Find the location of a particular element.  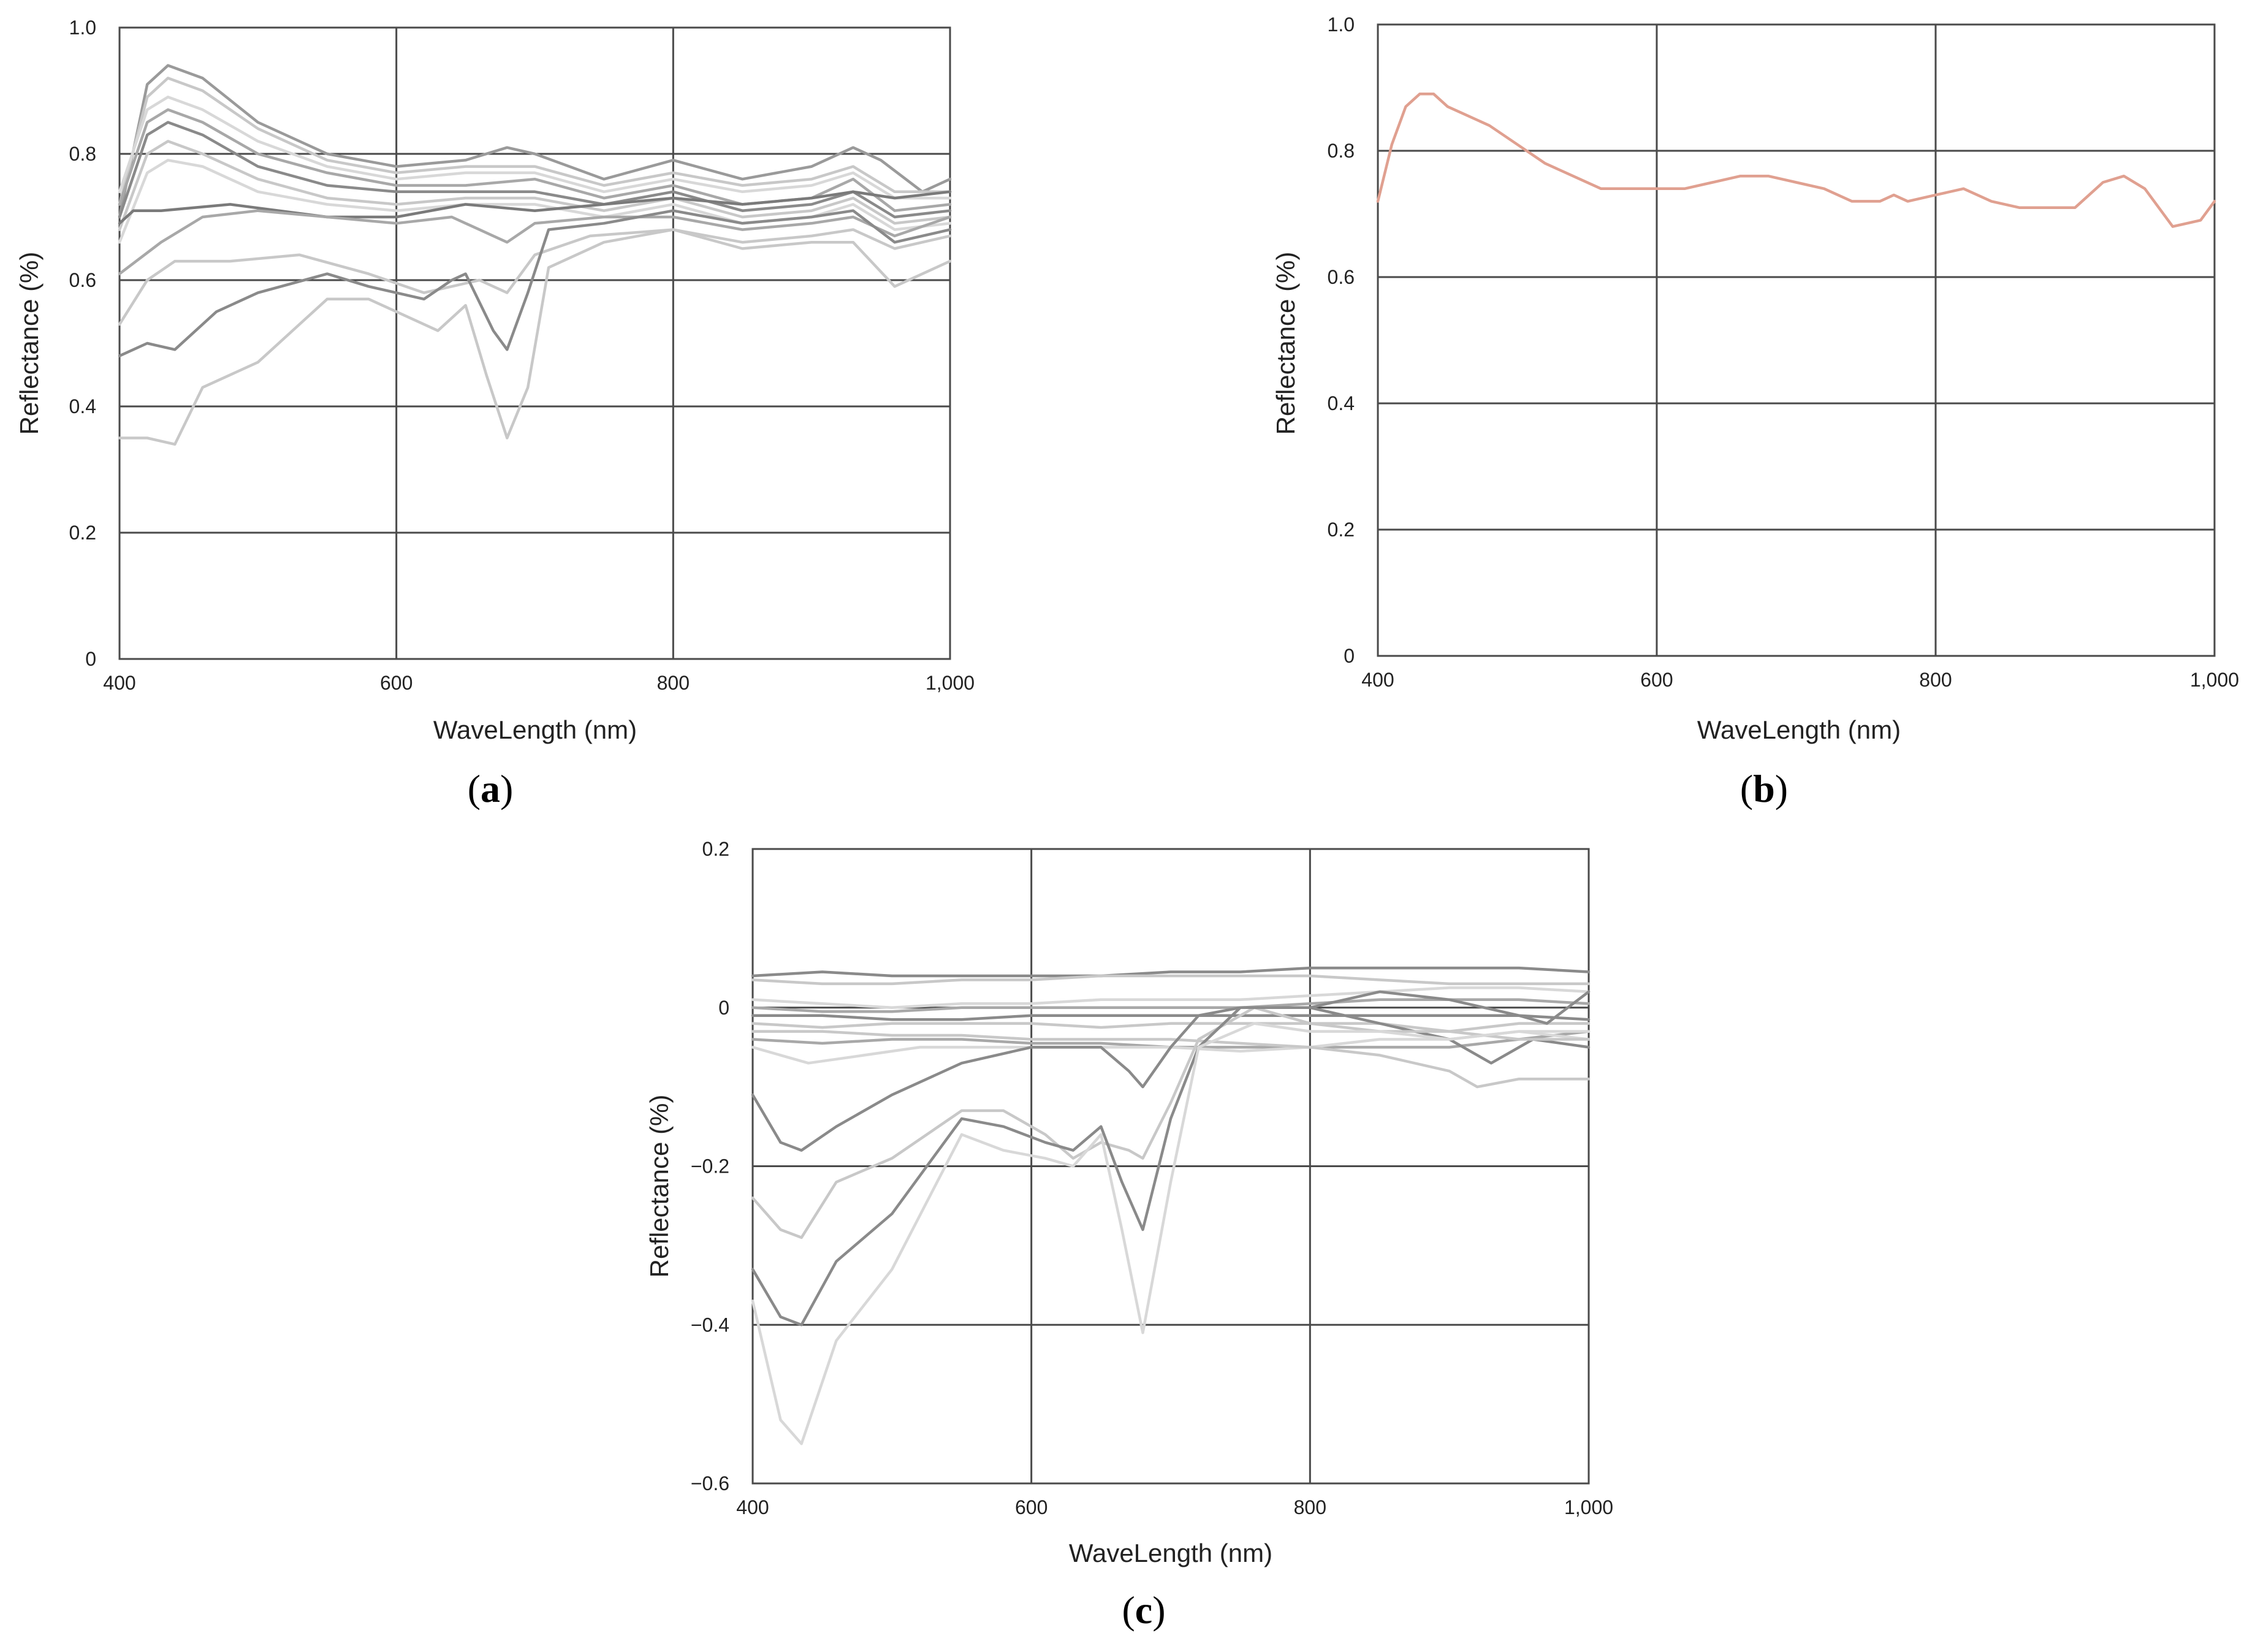

plot-frame-a is located at coordinates (534, 343).